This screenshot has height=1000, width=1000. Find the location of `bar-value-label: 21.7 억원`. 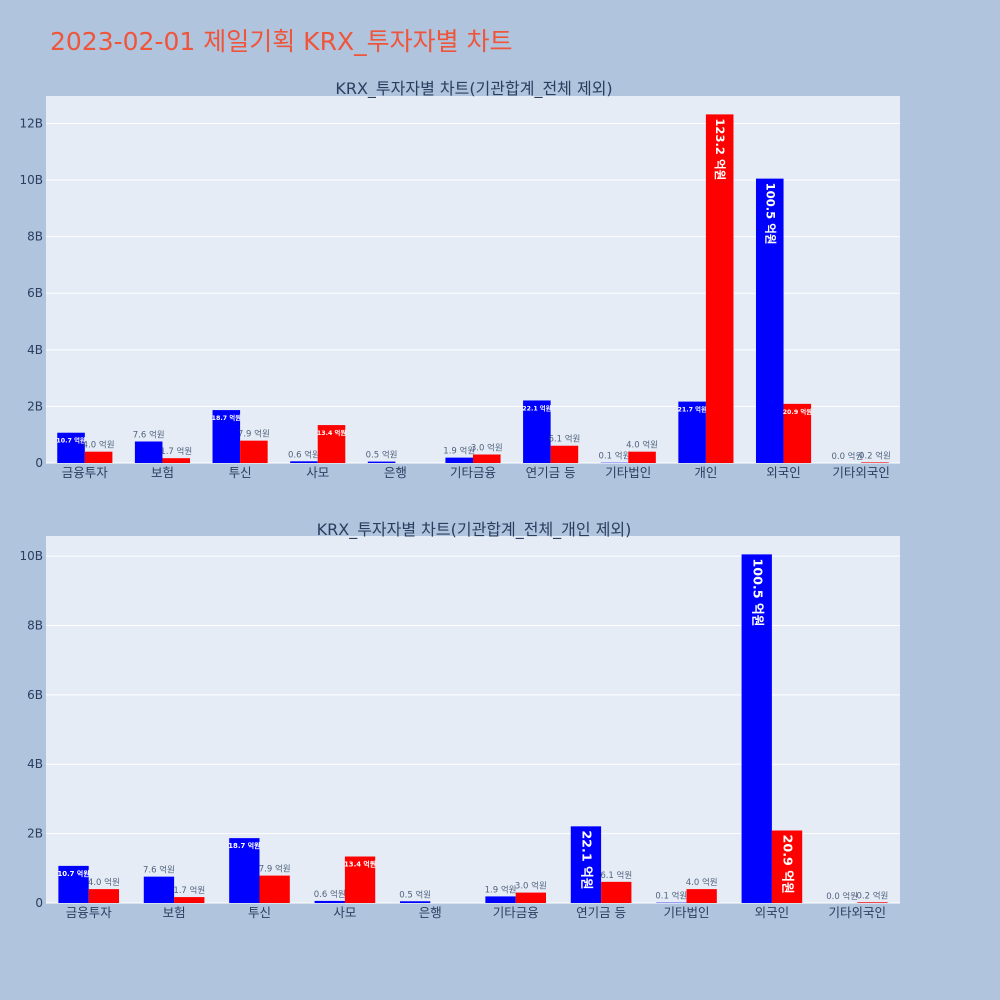

bar-value-label: 21.7 억원 is located at coordinates (692, 409).